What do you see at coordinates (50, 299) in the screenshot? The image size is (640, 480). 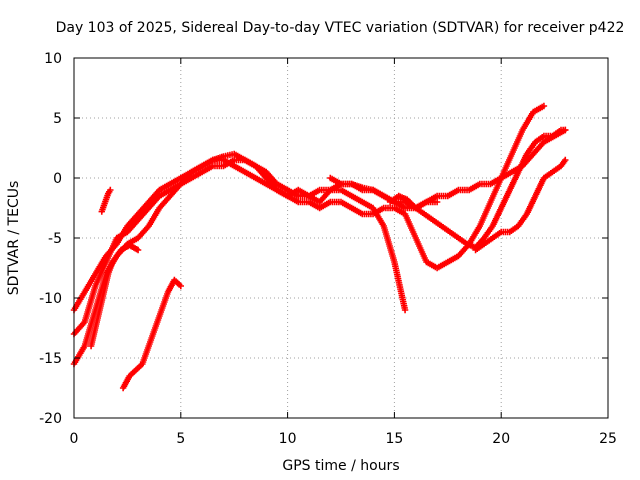 I see `y-tick-label: -10` at bounding box center [50, 299].